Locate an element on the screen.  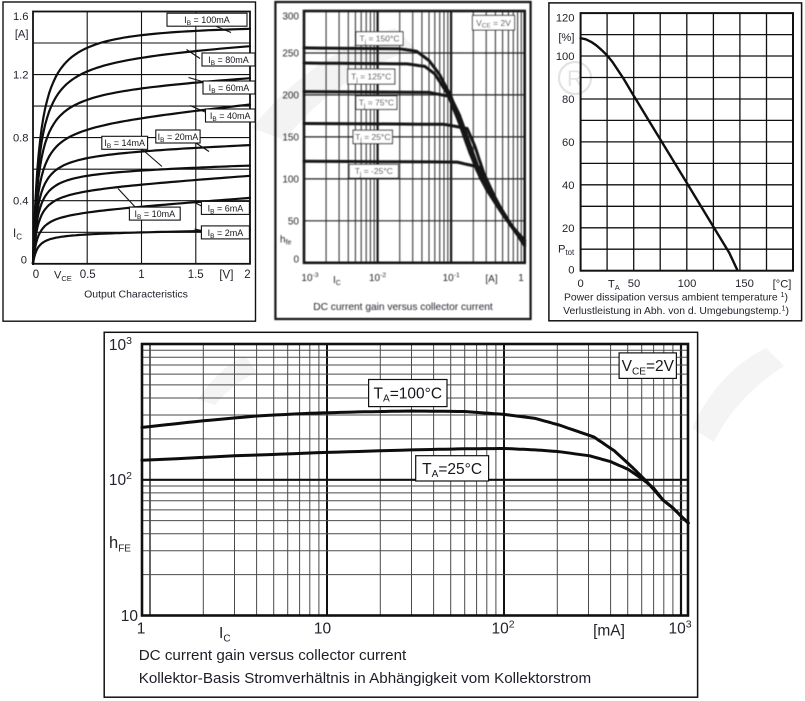
svg-text: Tj = 125°C is located at coordinates (371, 78).